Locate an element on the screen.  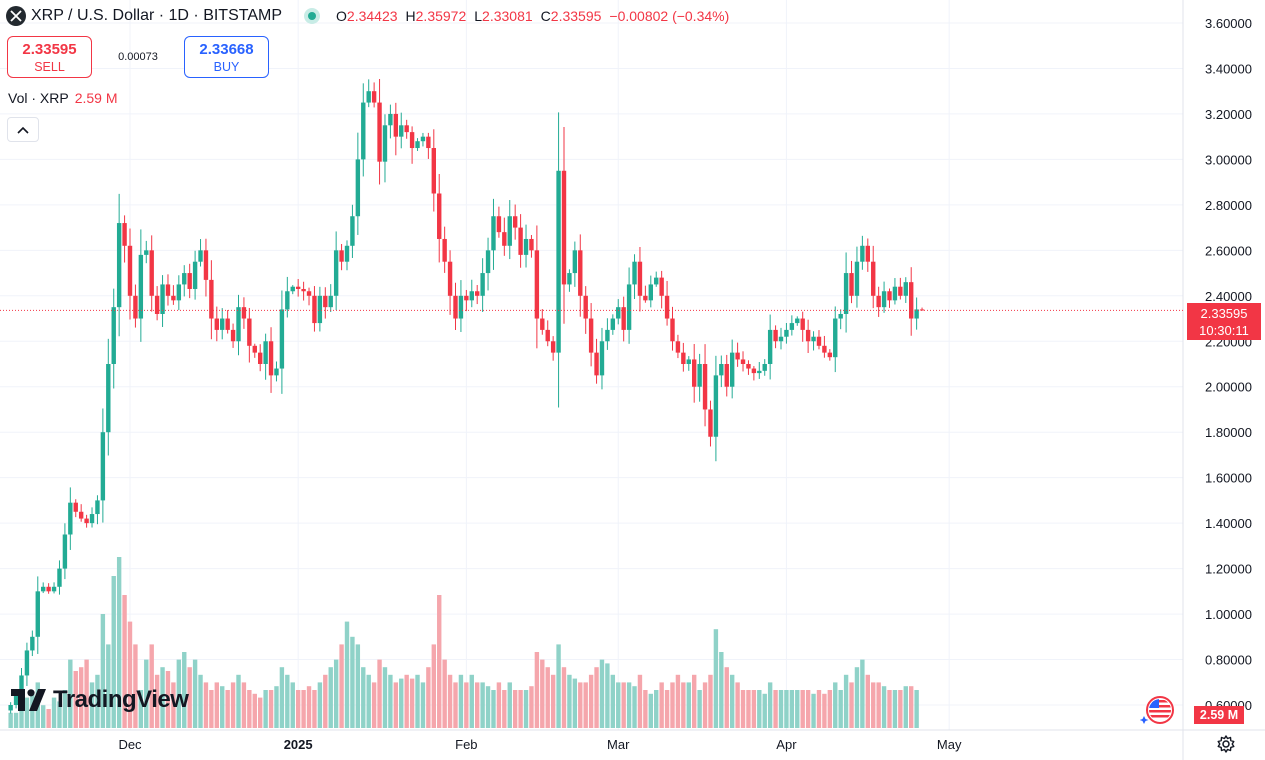
settings-icon is located at coordinates (1226, 744).